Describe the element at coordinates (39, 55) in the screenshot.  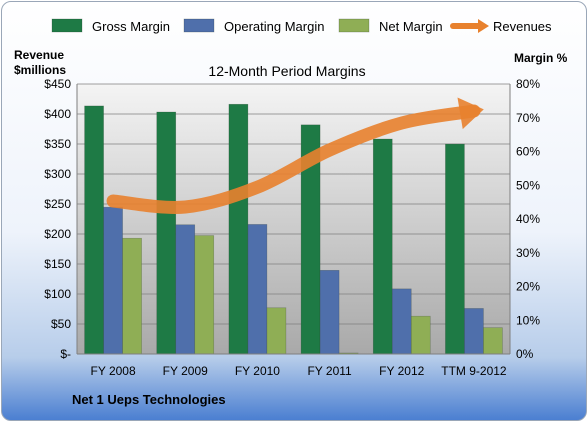
I see `left-axis-label-line1: Revenue` at that location.